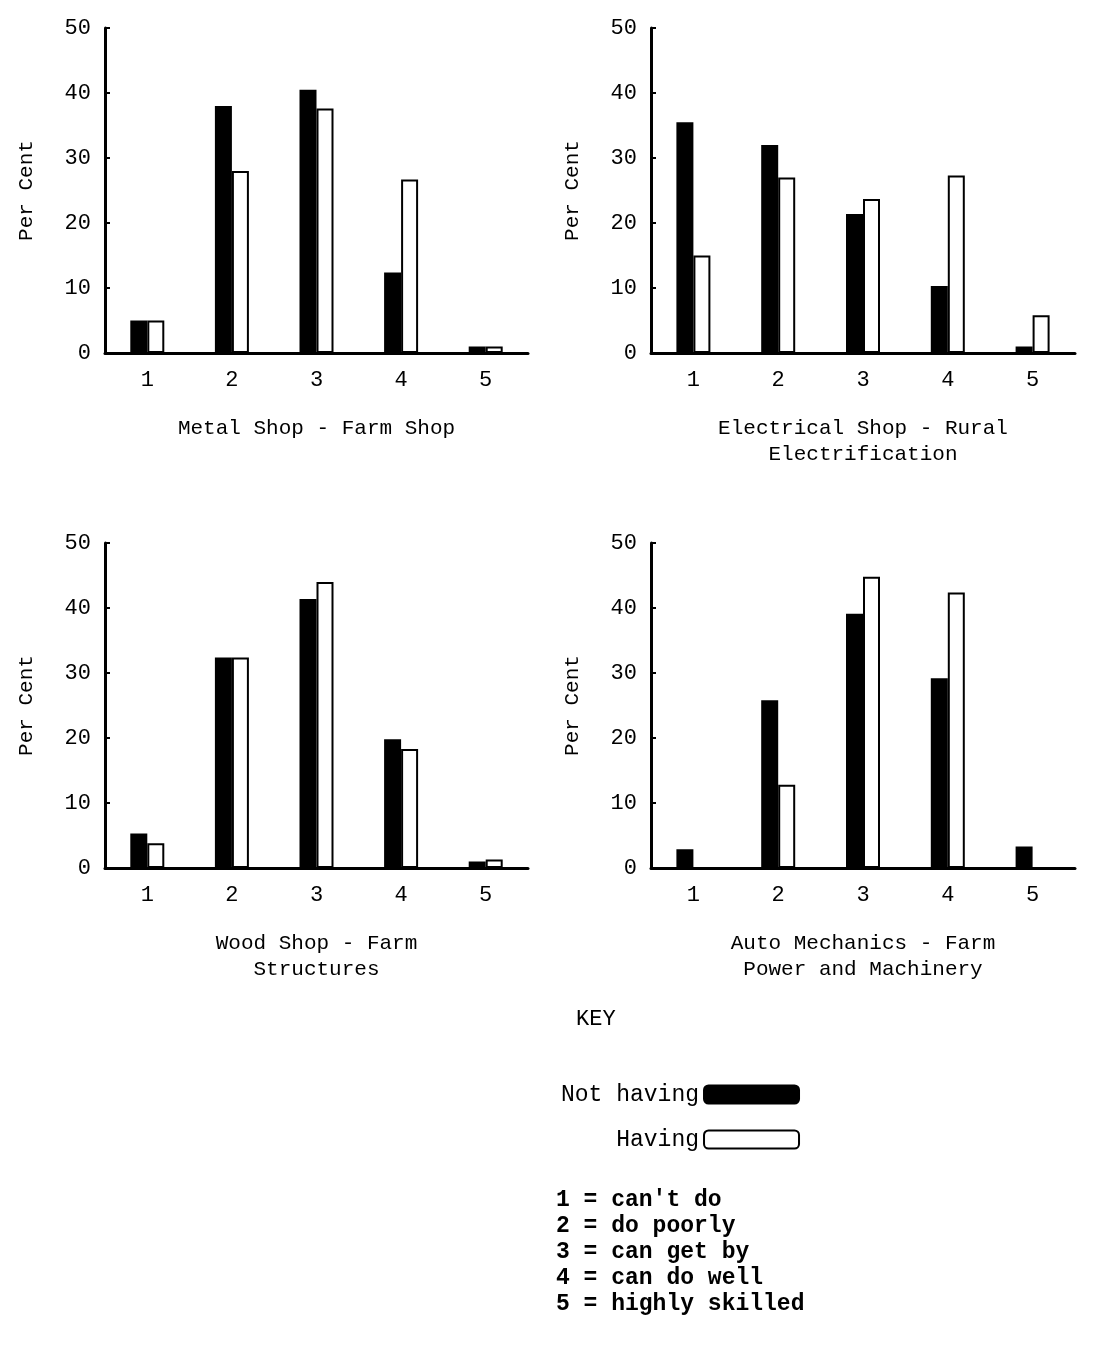 The image size is (1093, 1354). Describe the element at coordinates (316, 428) in the screenshot. I see `x-axis-title: Metal Shop - Farm Shop` at that location.